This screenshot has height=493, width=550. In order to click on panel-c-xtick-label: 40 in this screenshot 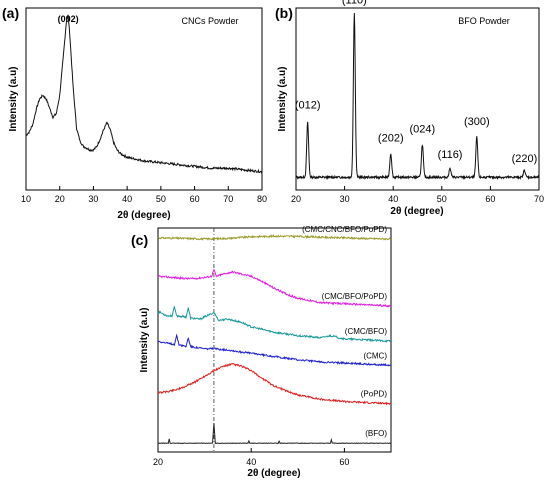, I will do `click(251, 462)`.